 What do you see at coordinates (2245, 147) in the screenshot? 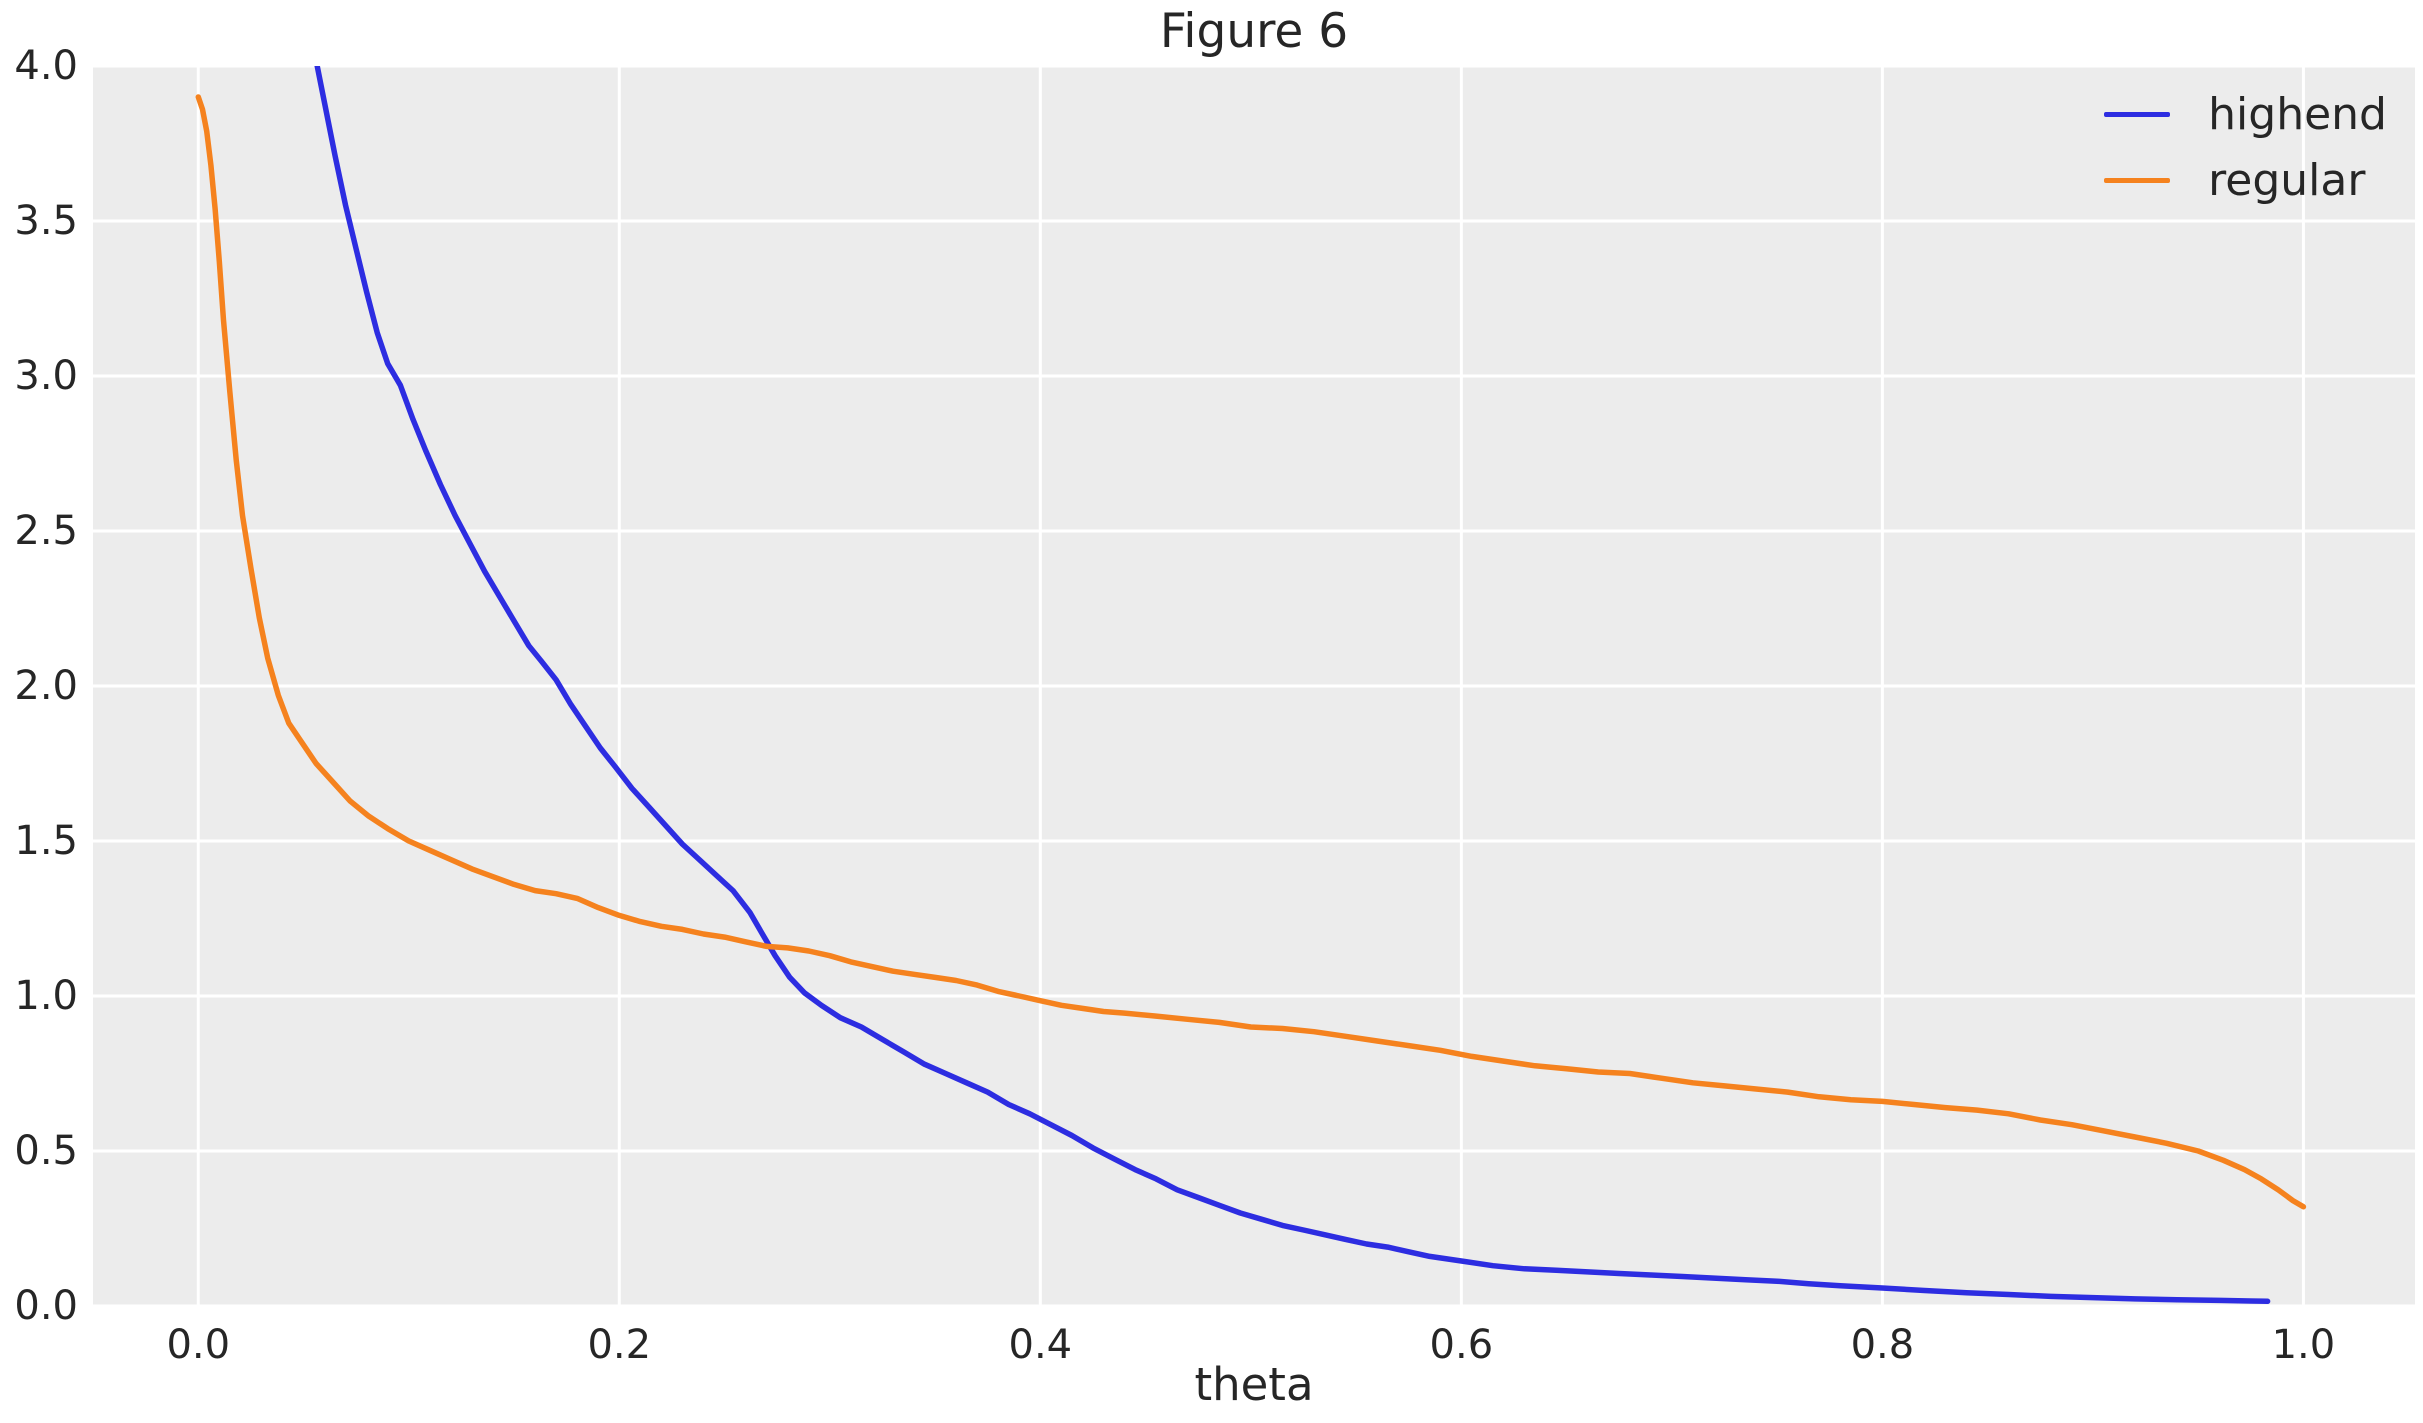
I see `legend: highend regular` at bounding box center [2245, 147].